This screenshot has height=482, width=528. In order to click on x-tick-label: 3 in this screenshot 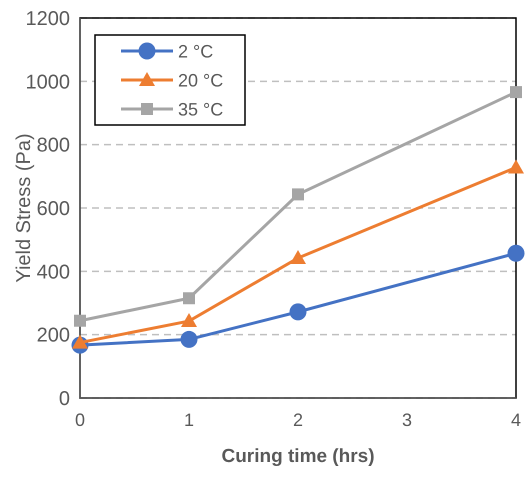, I will do `click(407, 420)`.